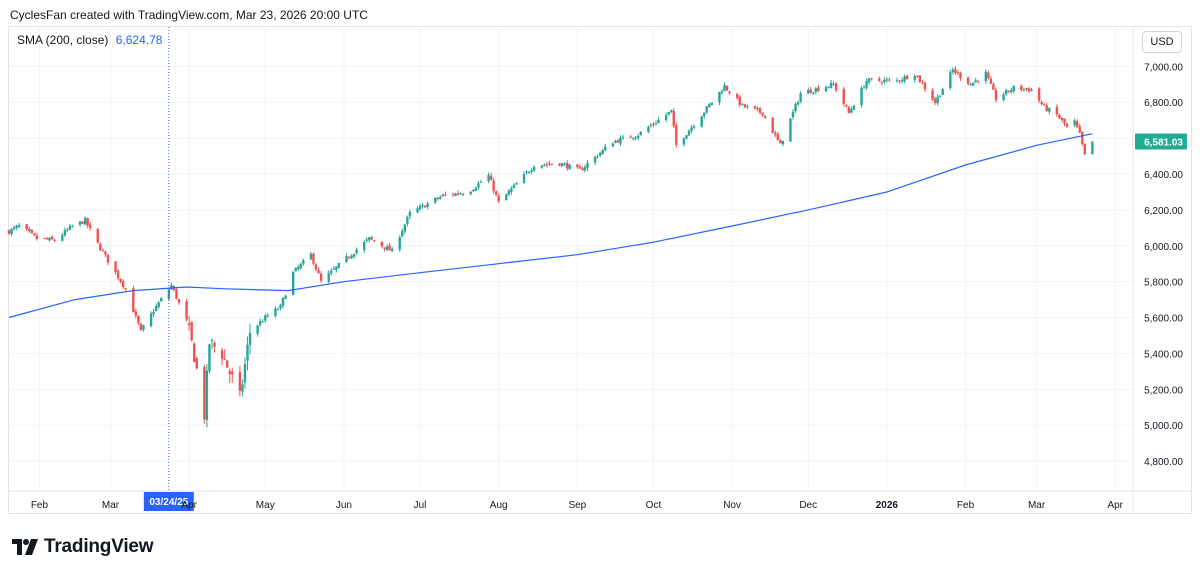  Describe the element at coordinates (1163, 390) in the screenshot. I see `y-tick-label: 5,200.00` at that location.